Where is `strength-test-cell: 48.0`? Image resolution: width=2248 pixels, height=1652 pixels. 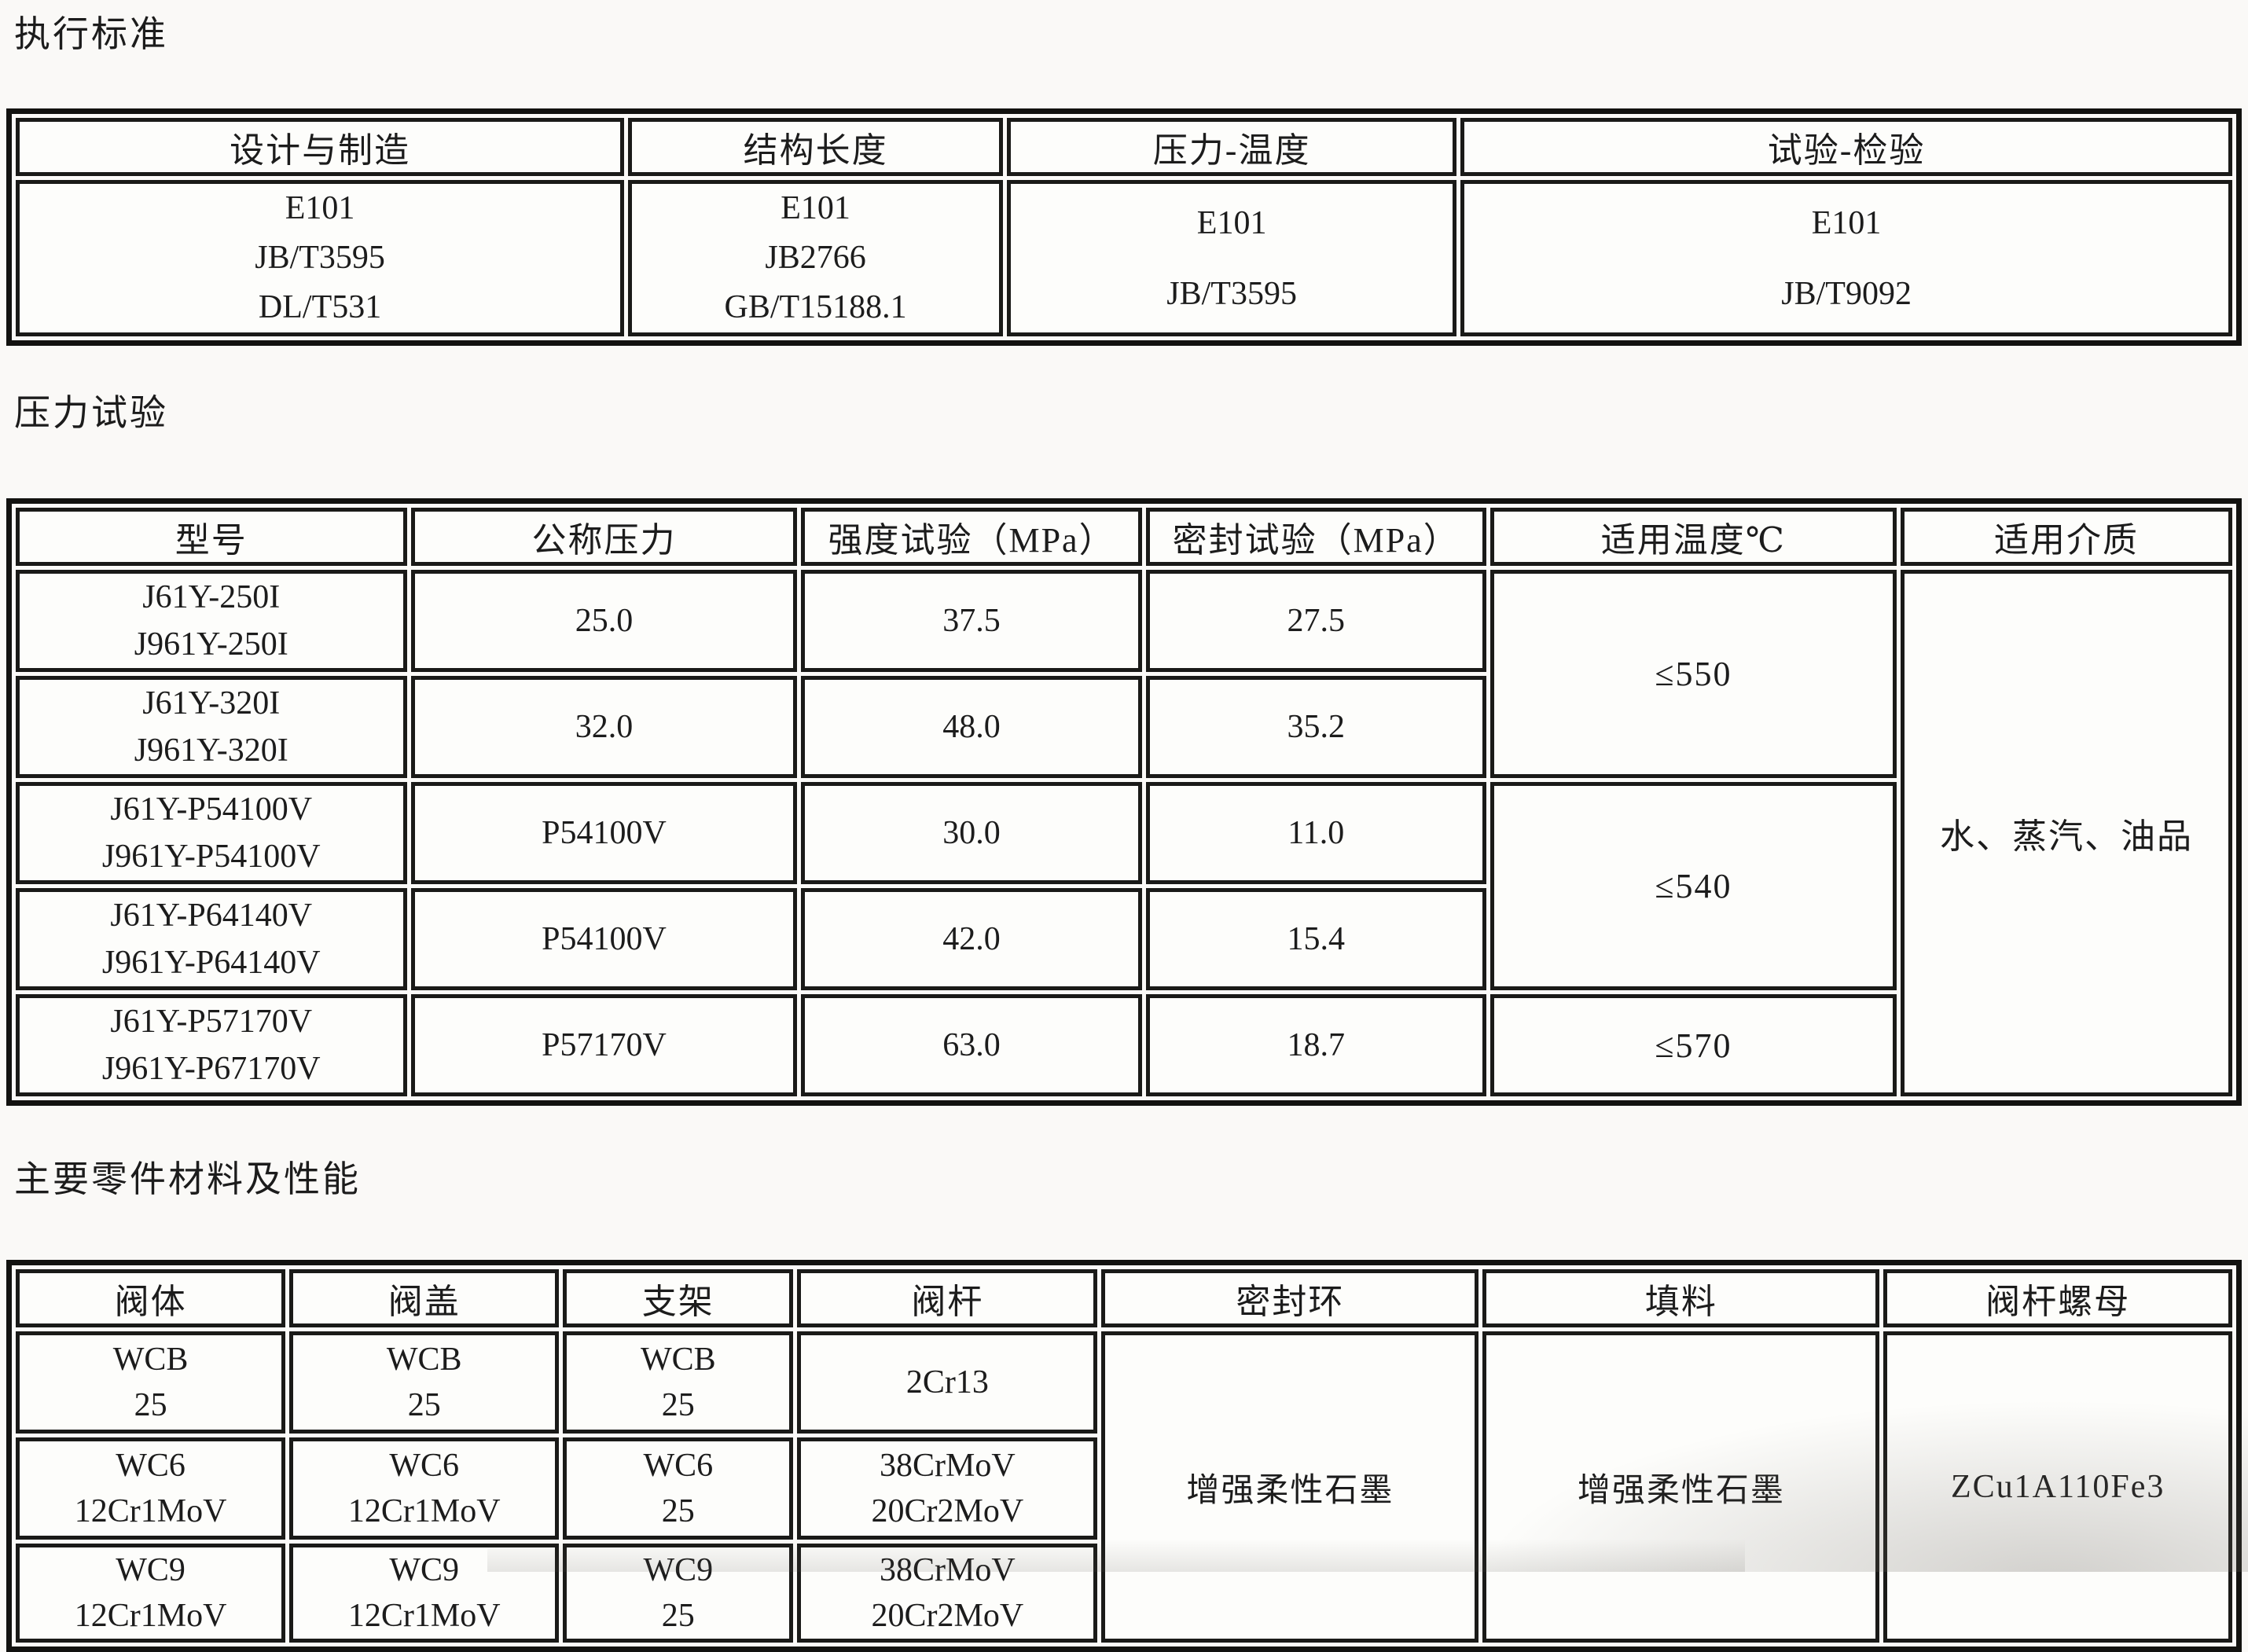
strength-test-cell: 48.0 is located at coordinates (971, 727).